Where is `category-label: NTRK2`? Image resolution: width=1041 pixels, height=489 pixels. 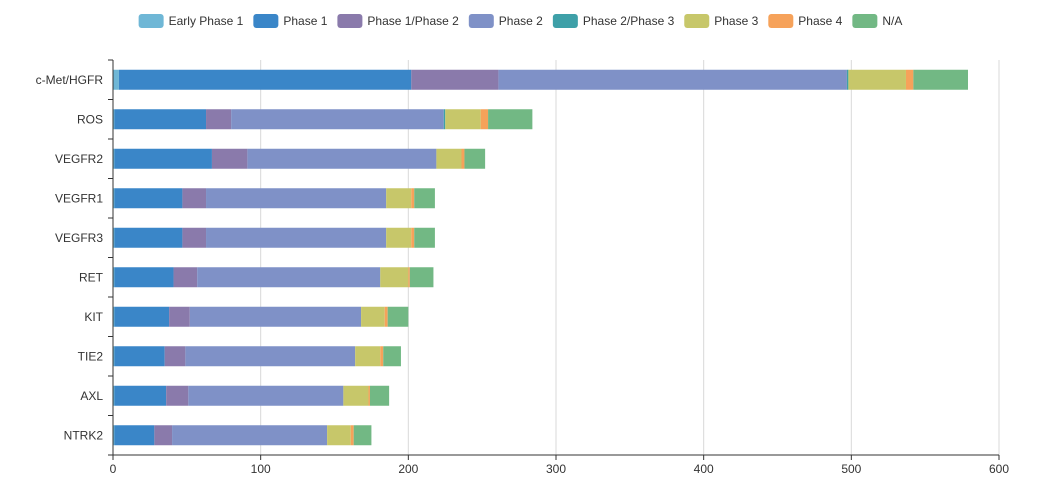 category-label: NTRK2 is located at coordinates (84, 435).